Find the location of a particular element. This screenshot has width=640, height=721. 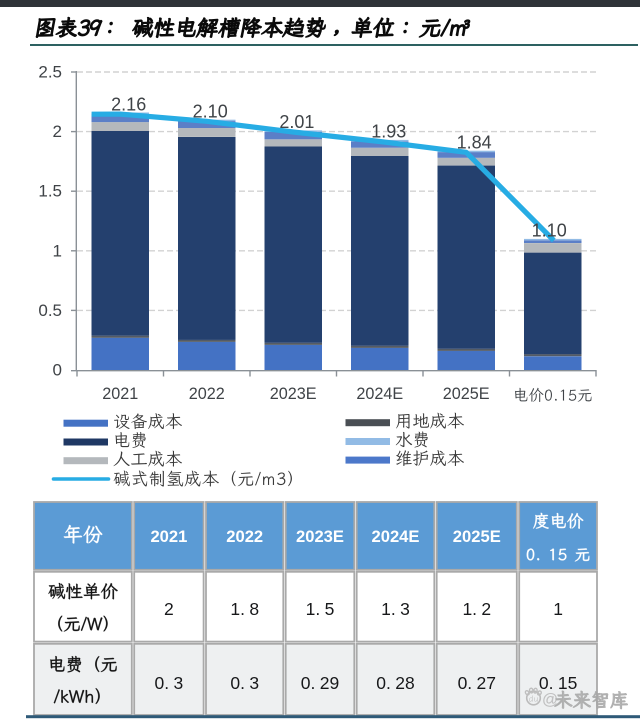

svg-text: 0. 28 is located at coordinates (395, 683).